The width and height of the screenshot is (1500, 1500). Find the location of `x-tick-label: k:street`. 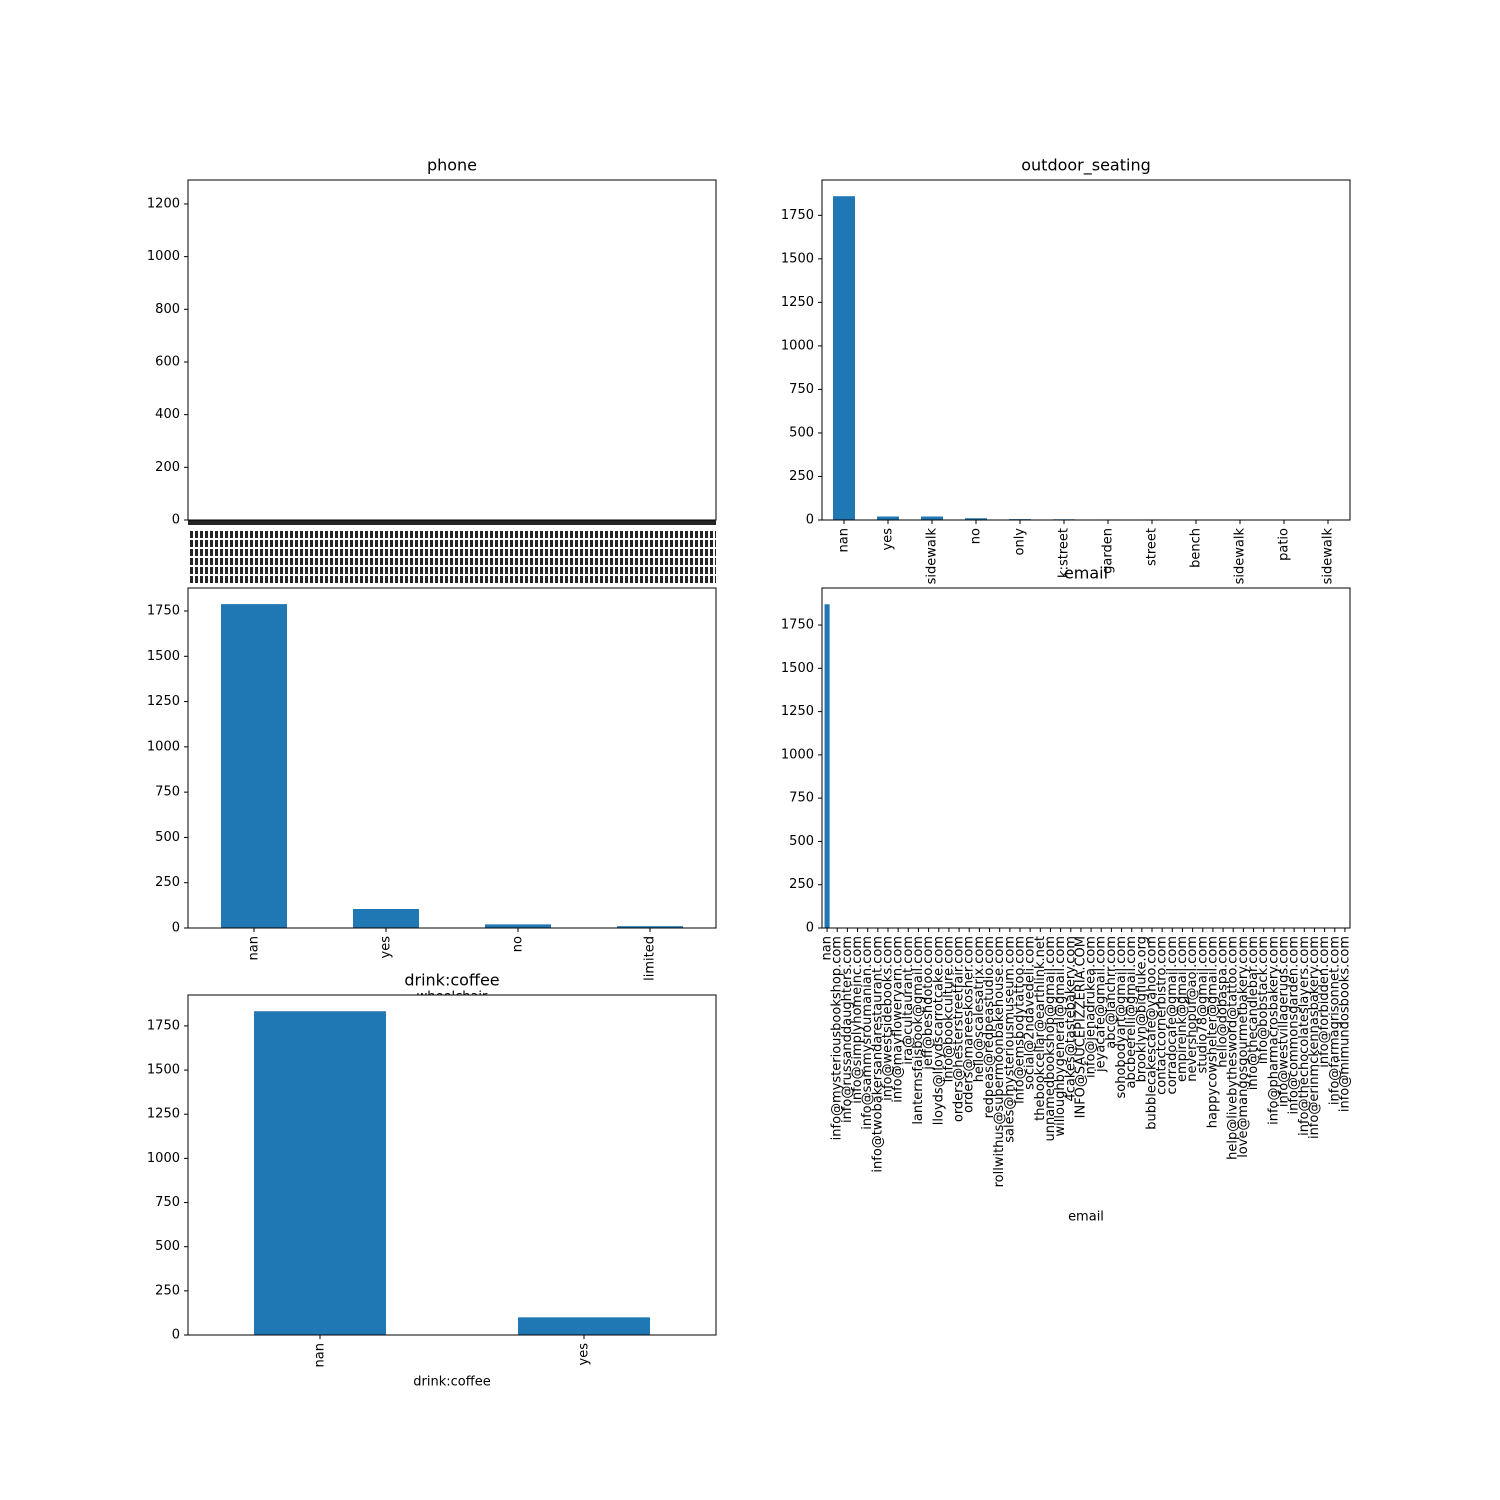

x-tick-label: k:street is located at coordinates (1064, 553).